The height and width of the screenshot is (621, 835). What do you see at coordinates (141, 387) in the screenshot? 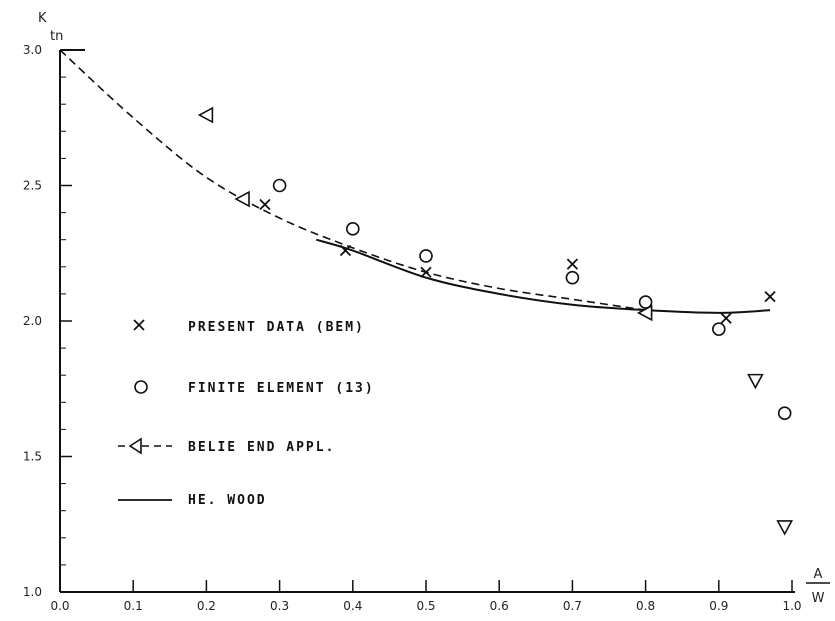
I see `legend-circle-marker-icon` at bounding box center [141, 387].